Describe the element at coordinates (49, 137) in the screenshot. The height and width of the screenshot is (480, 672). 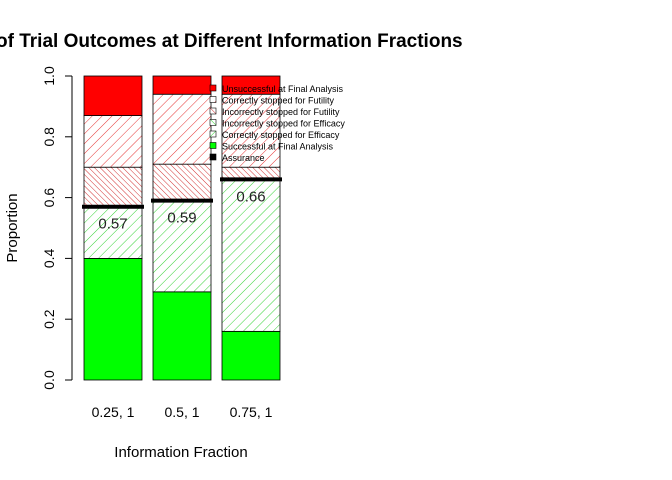
I see `y-tick-label: 0.8` at that location.